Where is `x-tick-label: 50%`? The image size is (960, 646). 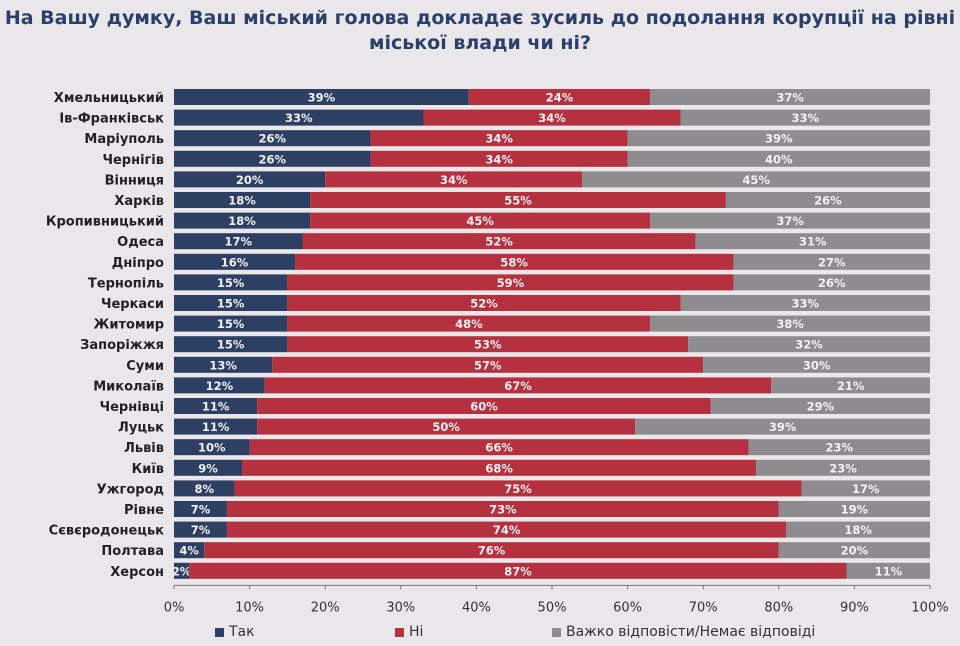
x-tick-label: 50% is located at coordinates (552, 607).